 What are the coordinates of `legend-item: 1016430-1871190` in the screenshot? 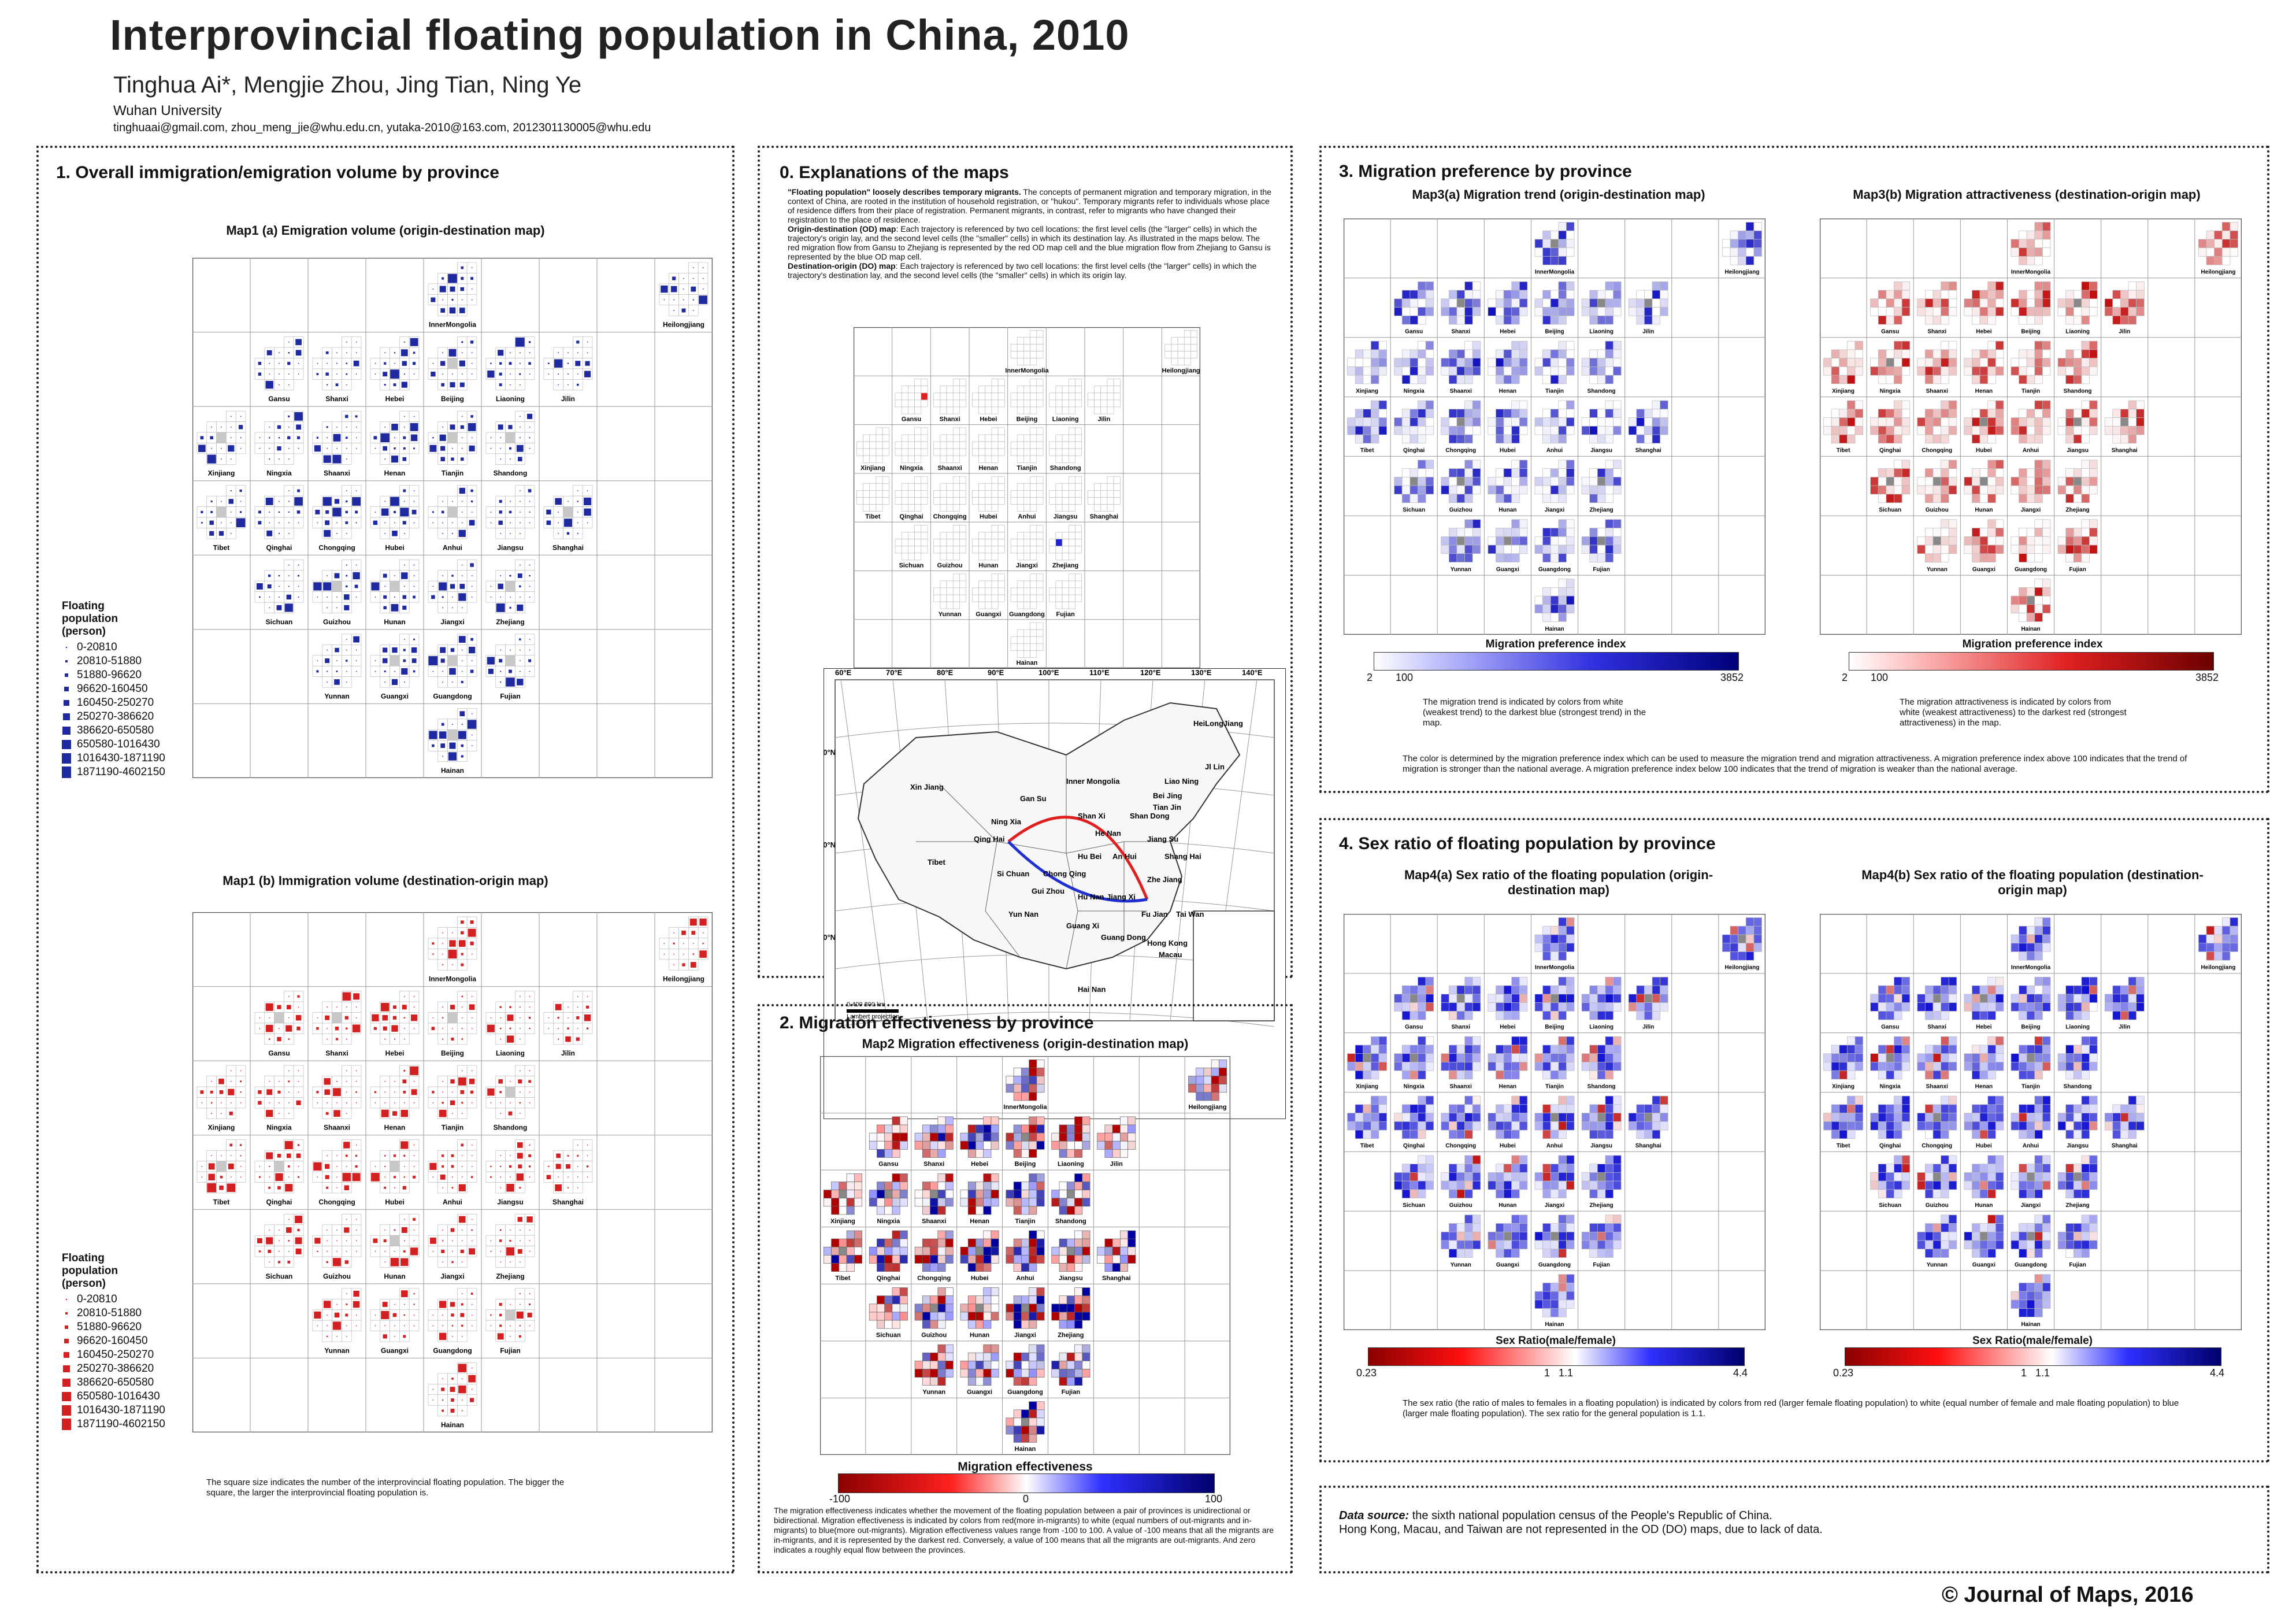 It's located at (131, 758).